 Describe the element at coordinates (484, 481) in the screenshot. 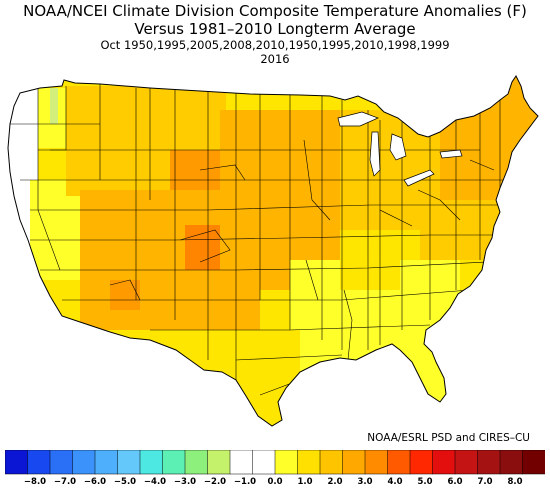

I see `legend-tick-label: 7.0` at that location.